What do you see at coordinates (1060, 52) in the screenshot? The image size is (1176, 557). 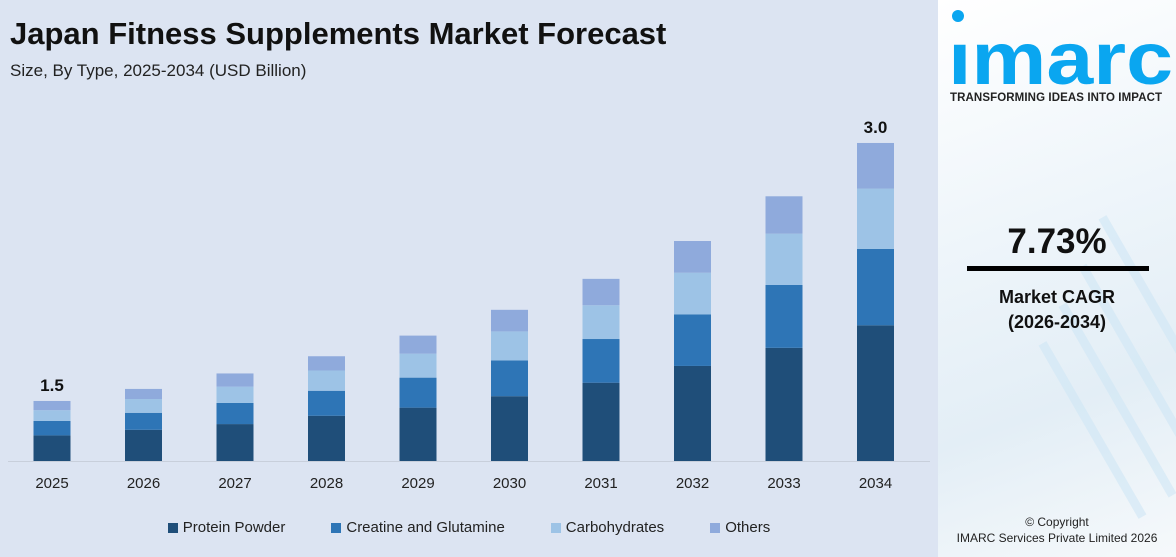 I see `svg-text: ımarc` at bounding box center [1060, 52].